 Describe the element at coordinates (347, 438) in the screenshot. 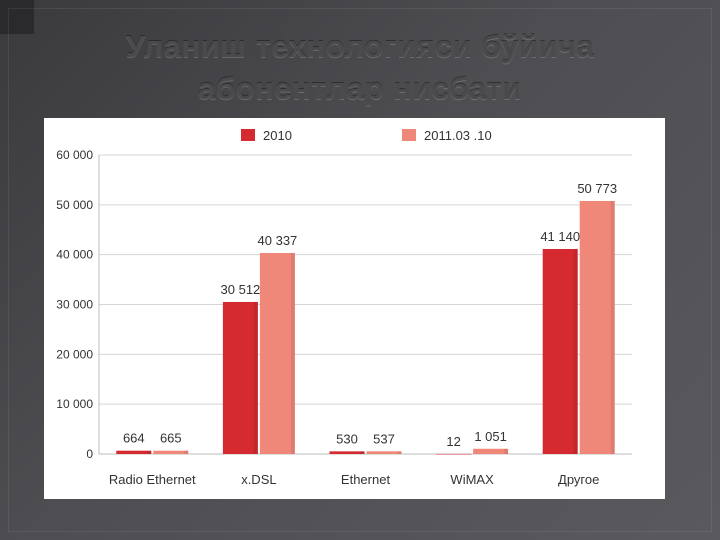

I see `data-label-0-2: 530` at that location.